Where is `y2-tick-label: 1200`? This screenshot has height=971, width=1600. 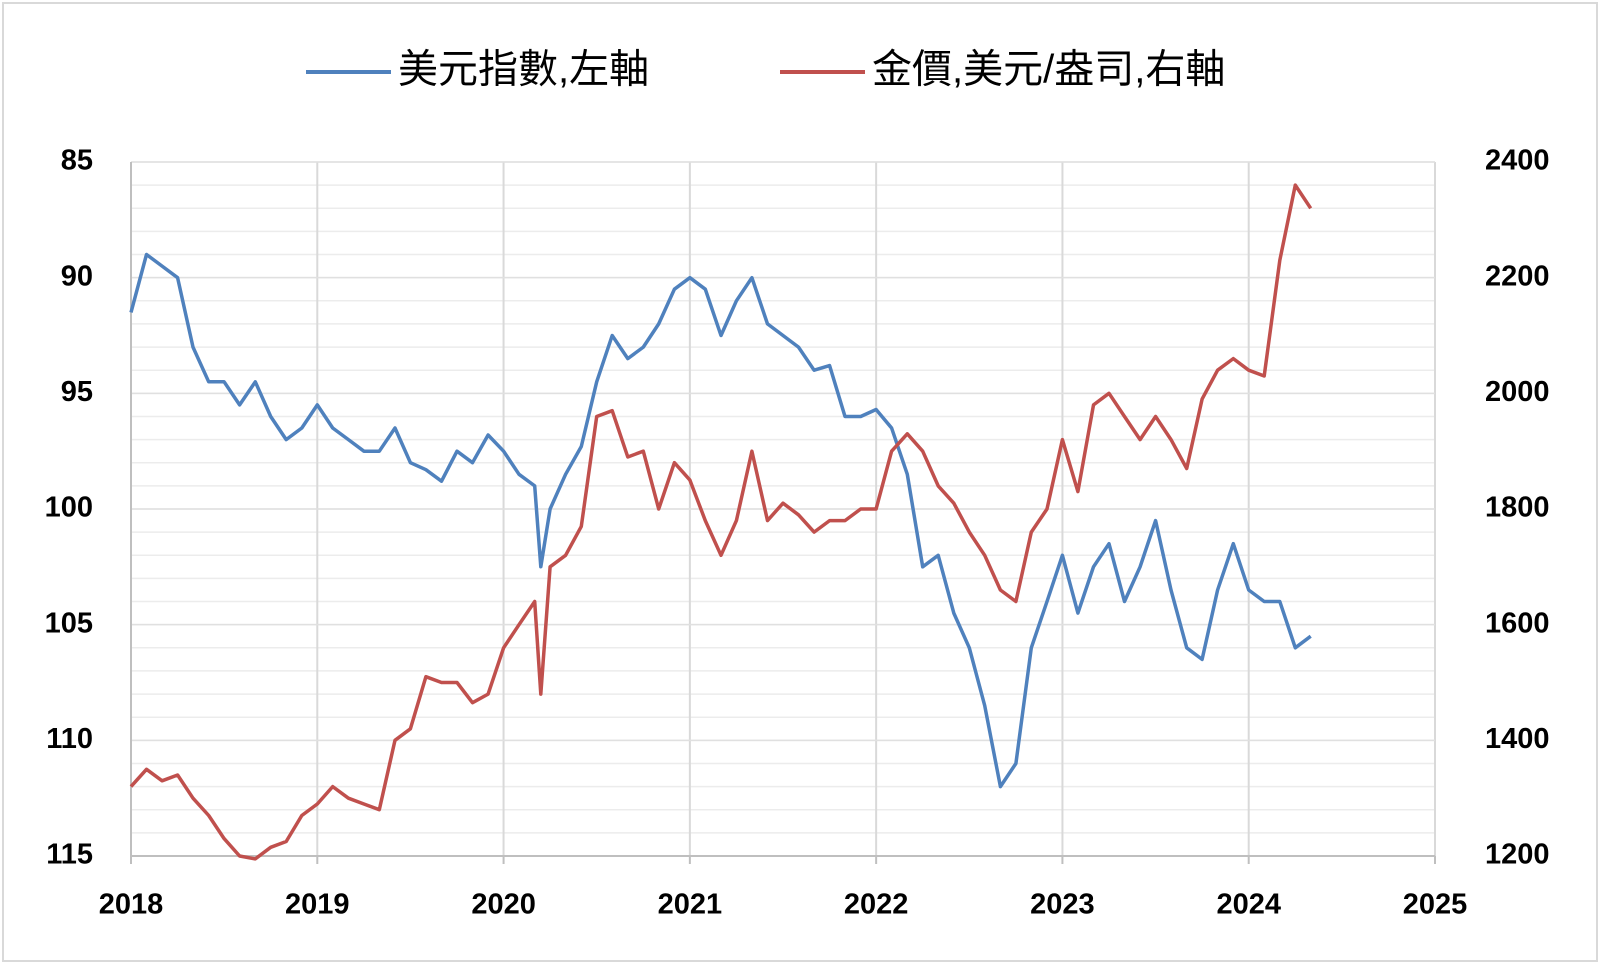 y2-tick-label: 1200 is located at coordinates (1517, 855).